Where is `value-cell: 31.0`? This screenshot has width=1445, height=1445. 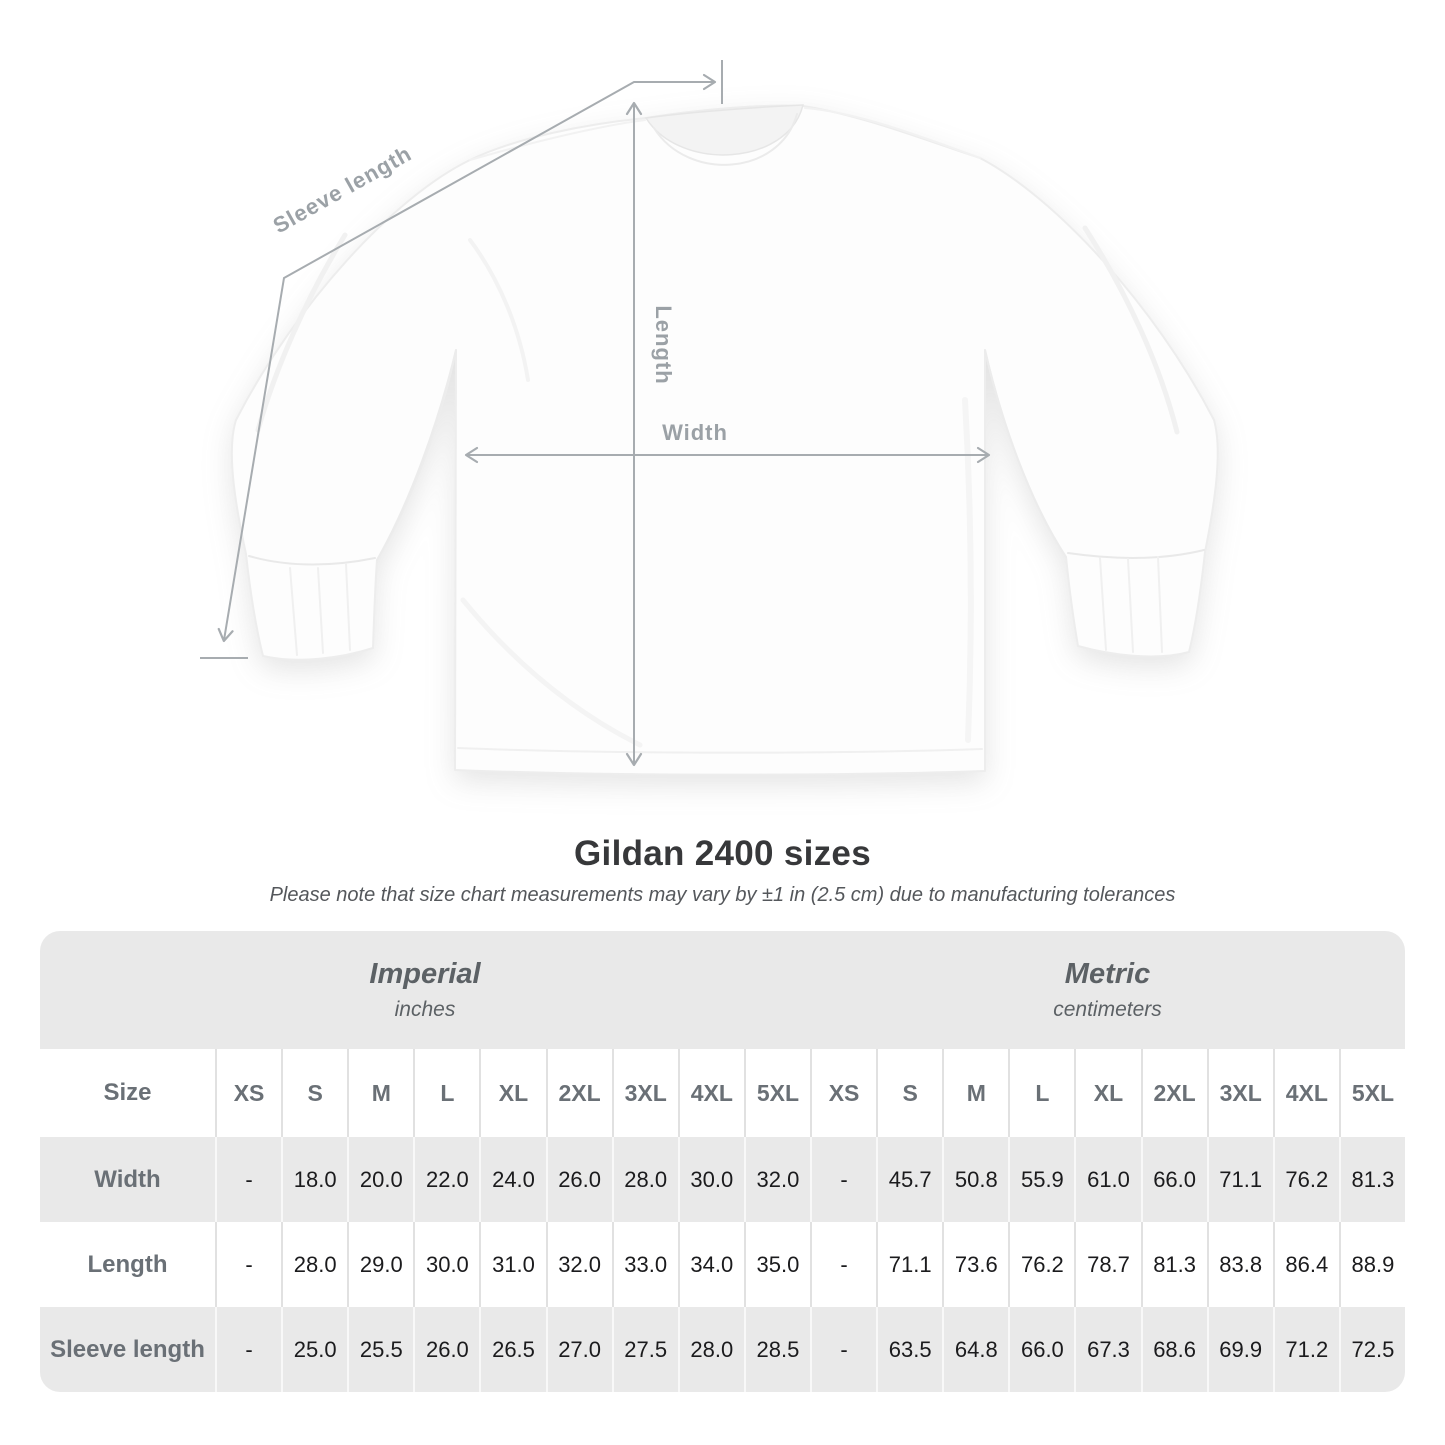
value-cell: 31.0 is located at coordinates (512, 1264).